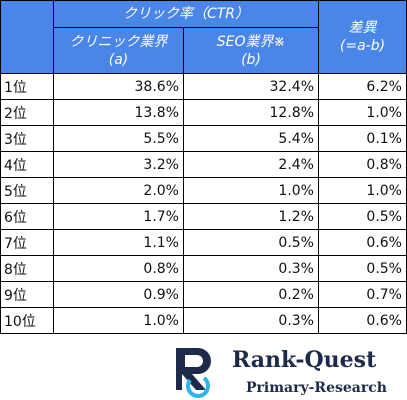  I want to click on col-a-header: クリニック業界 (a), so click(118, 50).